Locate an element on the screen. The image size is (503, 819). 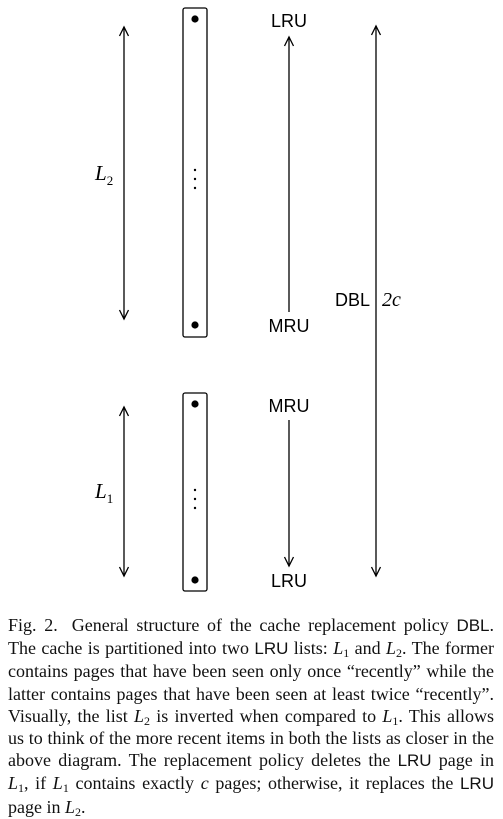
figure-number: Fig. 2. is located at coordinates (33, 625).